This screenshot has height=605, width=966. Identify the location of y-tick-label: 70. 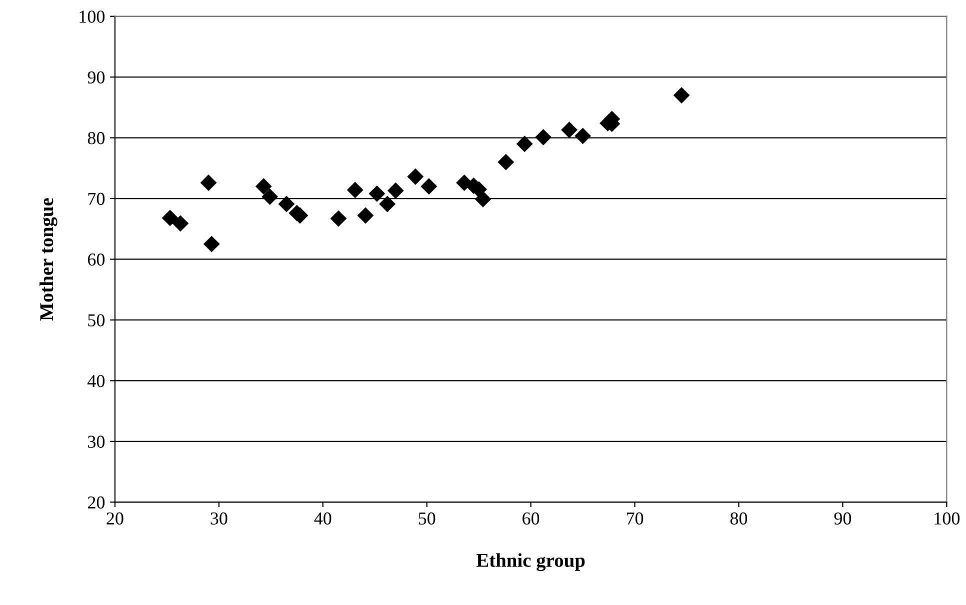
(96, 198).